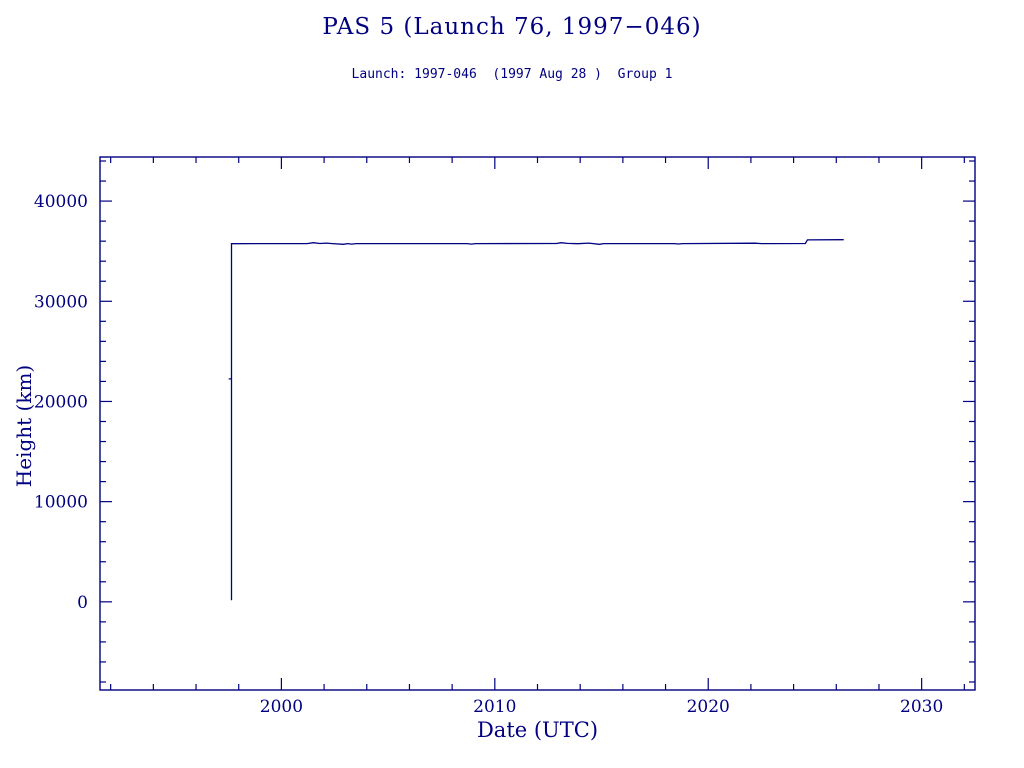 The width and height of the screenshot is (1024, 768). What do you see at coordinates (24, 426) in the screenshot?
I see `y-axis-label: Height (km)` at bounding box center [24, 426].